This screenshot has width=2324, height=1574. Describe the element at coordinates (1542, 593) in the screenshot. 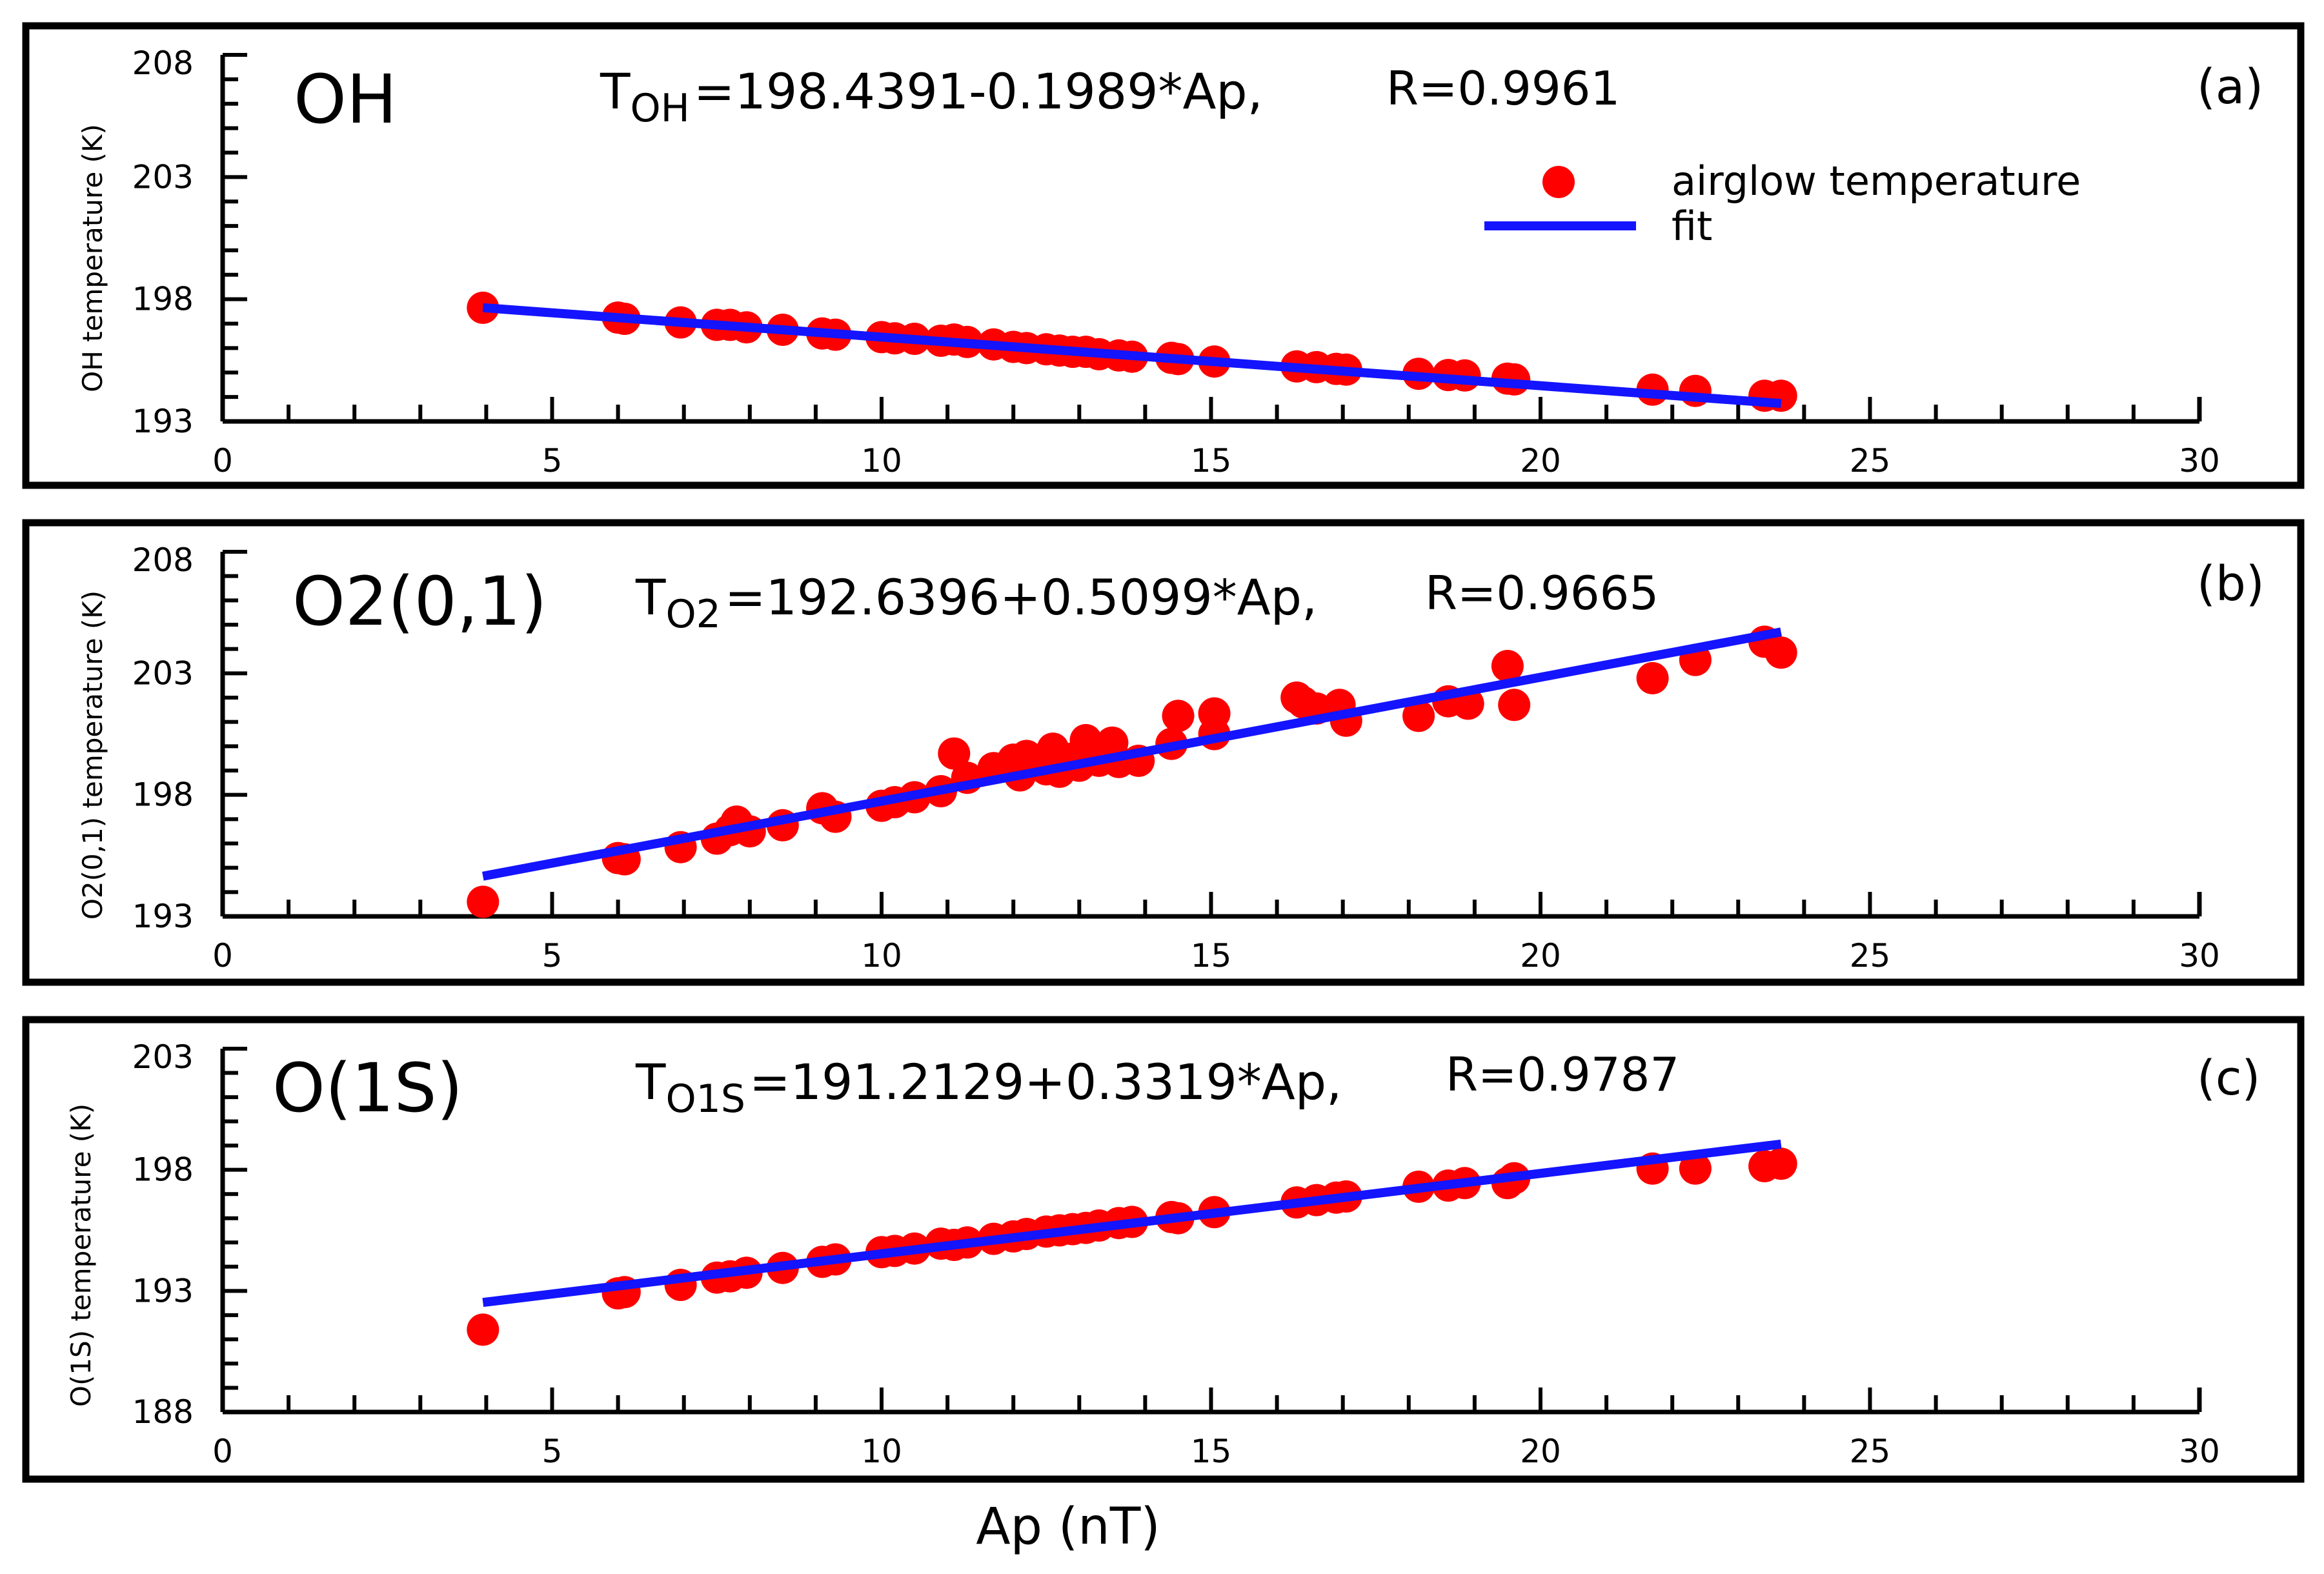

I see `correlation-label: R=0.9665` at that location.